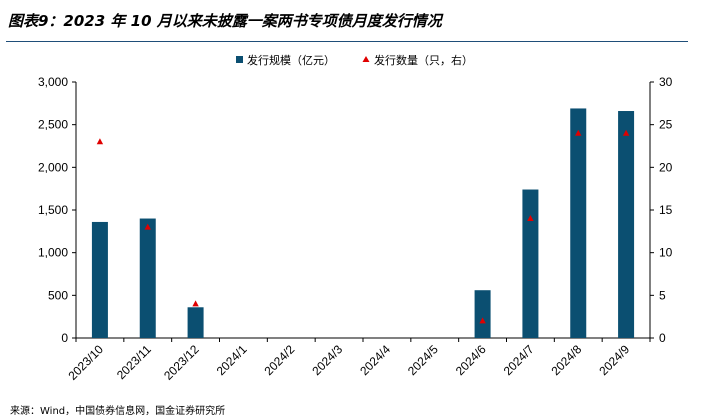 The width and height of the screenshot is (702, 417). I want to click on right-tick-label: 30, so click(666, 82).